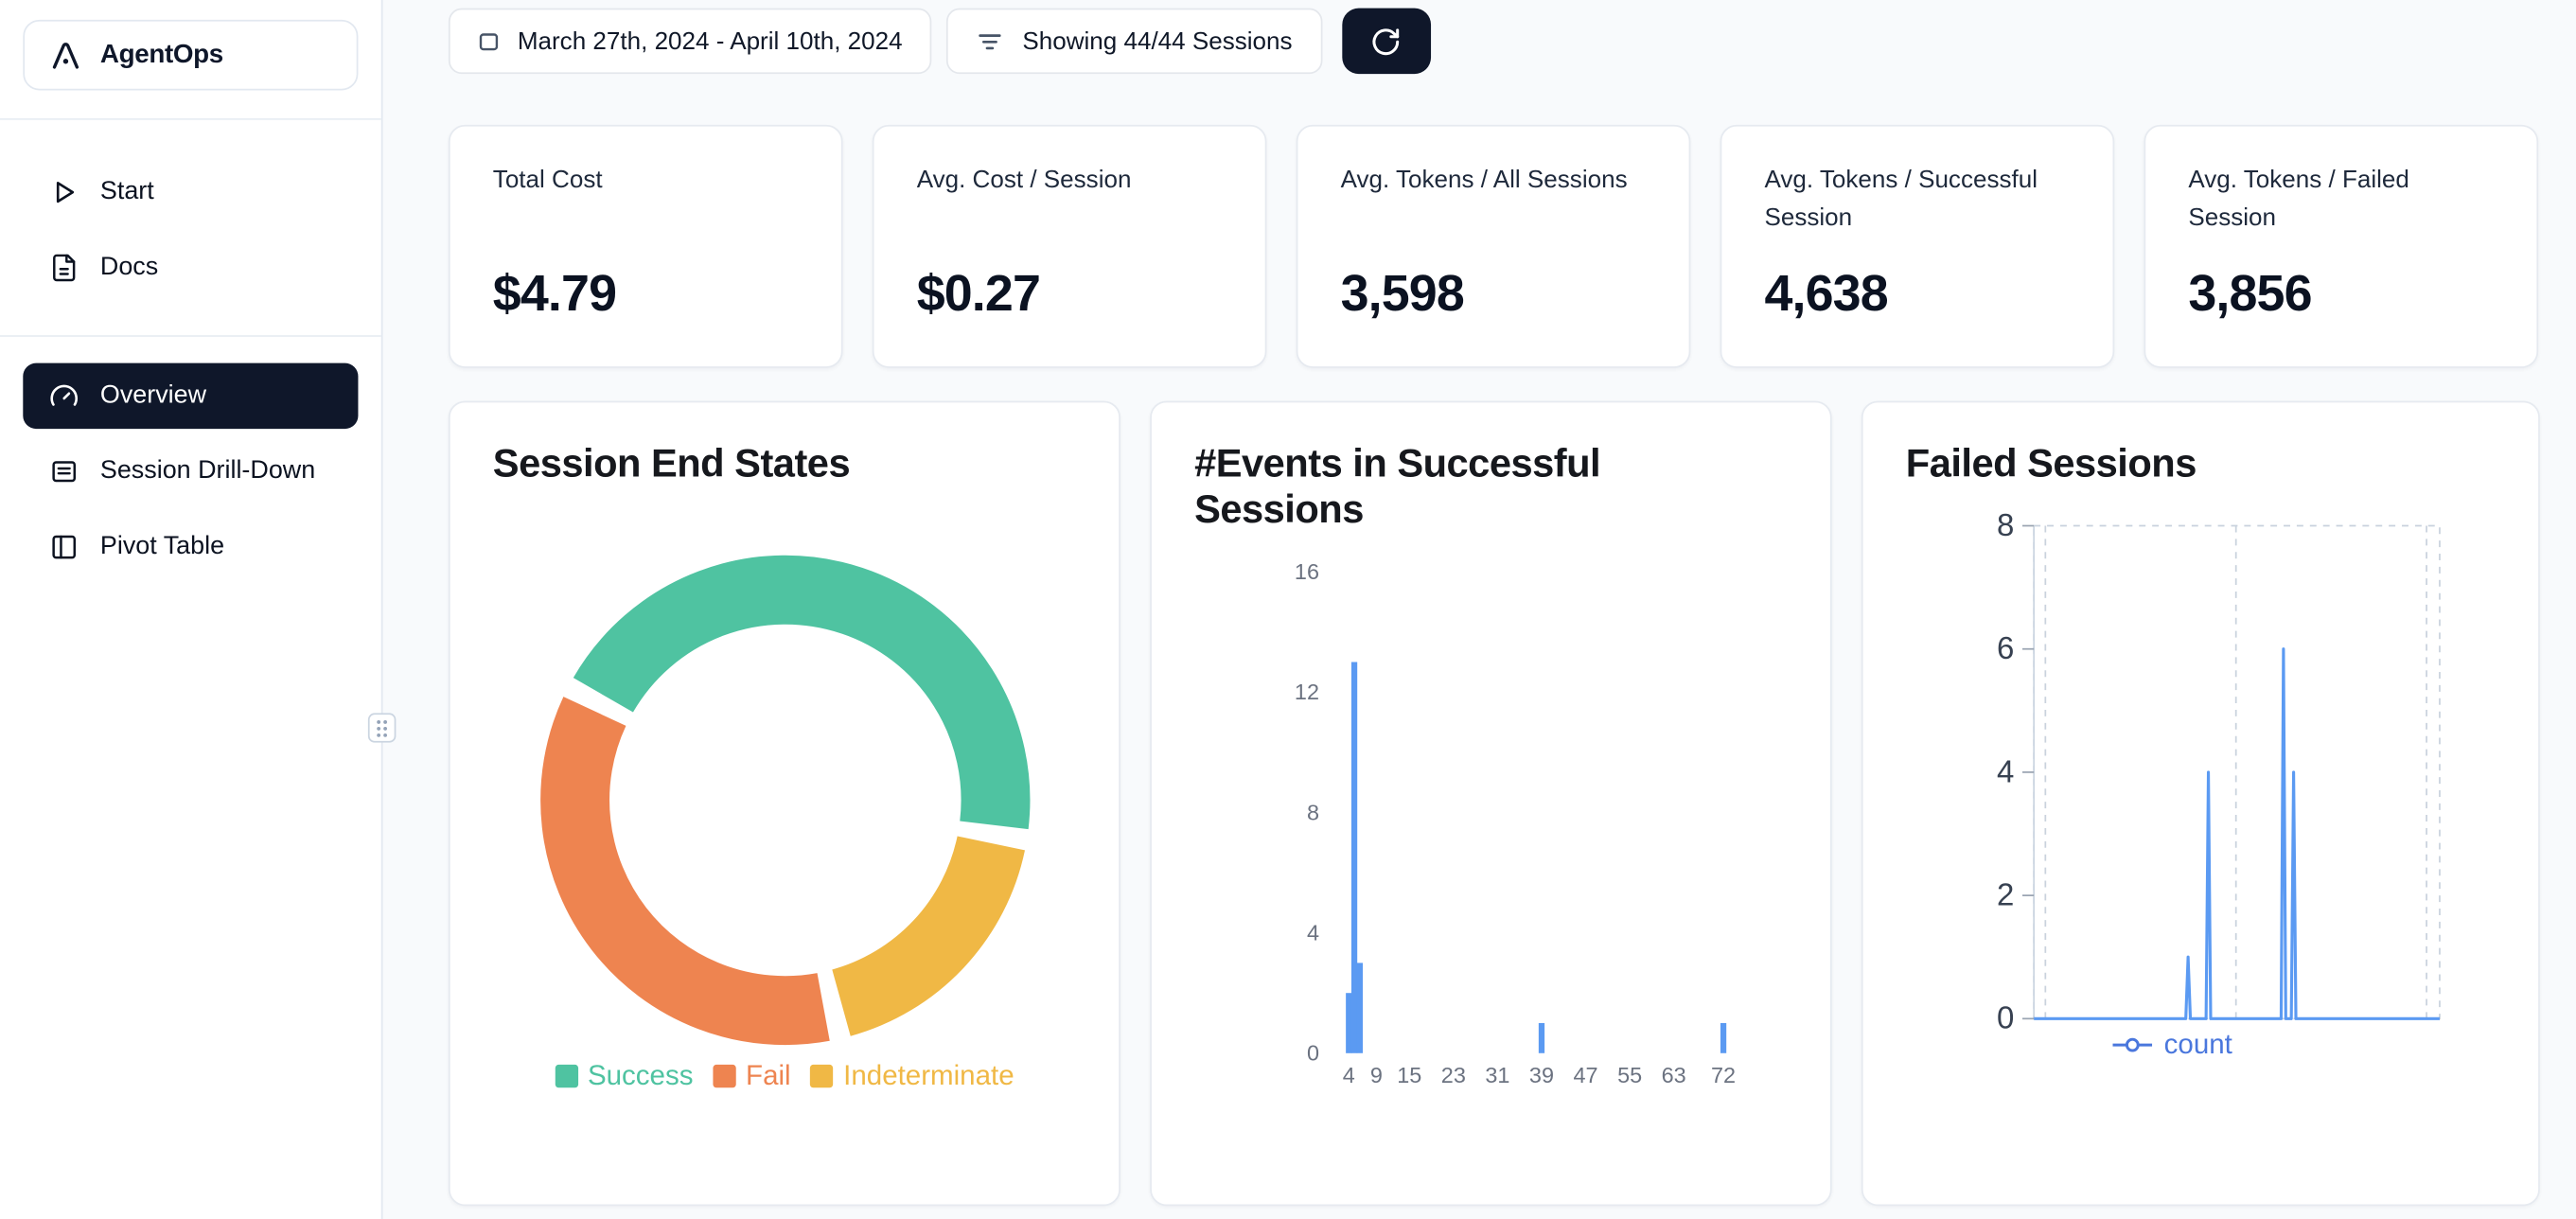 The width and height of the screenshot is (2576, 1219). I want to click on date-range-button: March 27th, 2024 - April 10th, 2024, so click(690, 41).